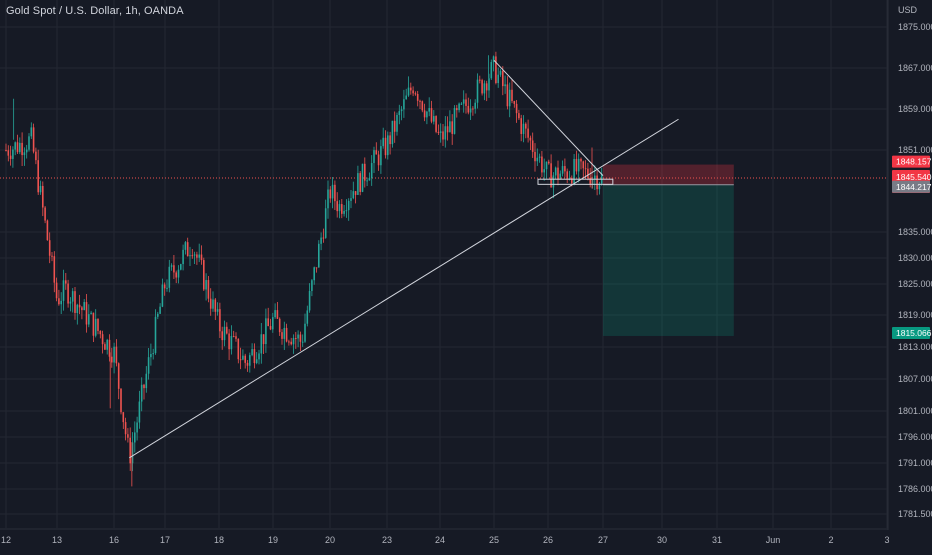 Image resolution: width=932 pixels, height=555 pixels. What do you see at coordinates (915, 27) in the screenshot?
I see `price-tick-label: 1875.000` at bounding box center [915, 27].